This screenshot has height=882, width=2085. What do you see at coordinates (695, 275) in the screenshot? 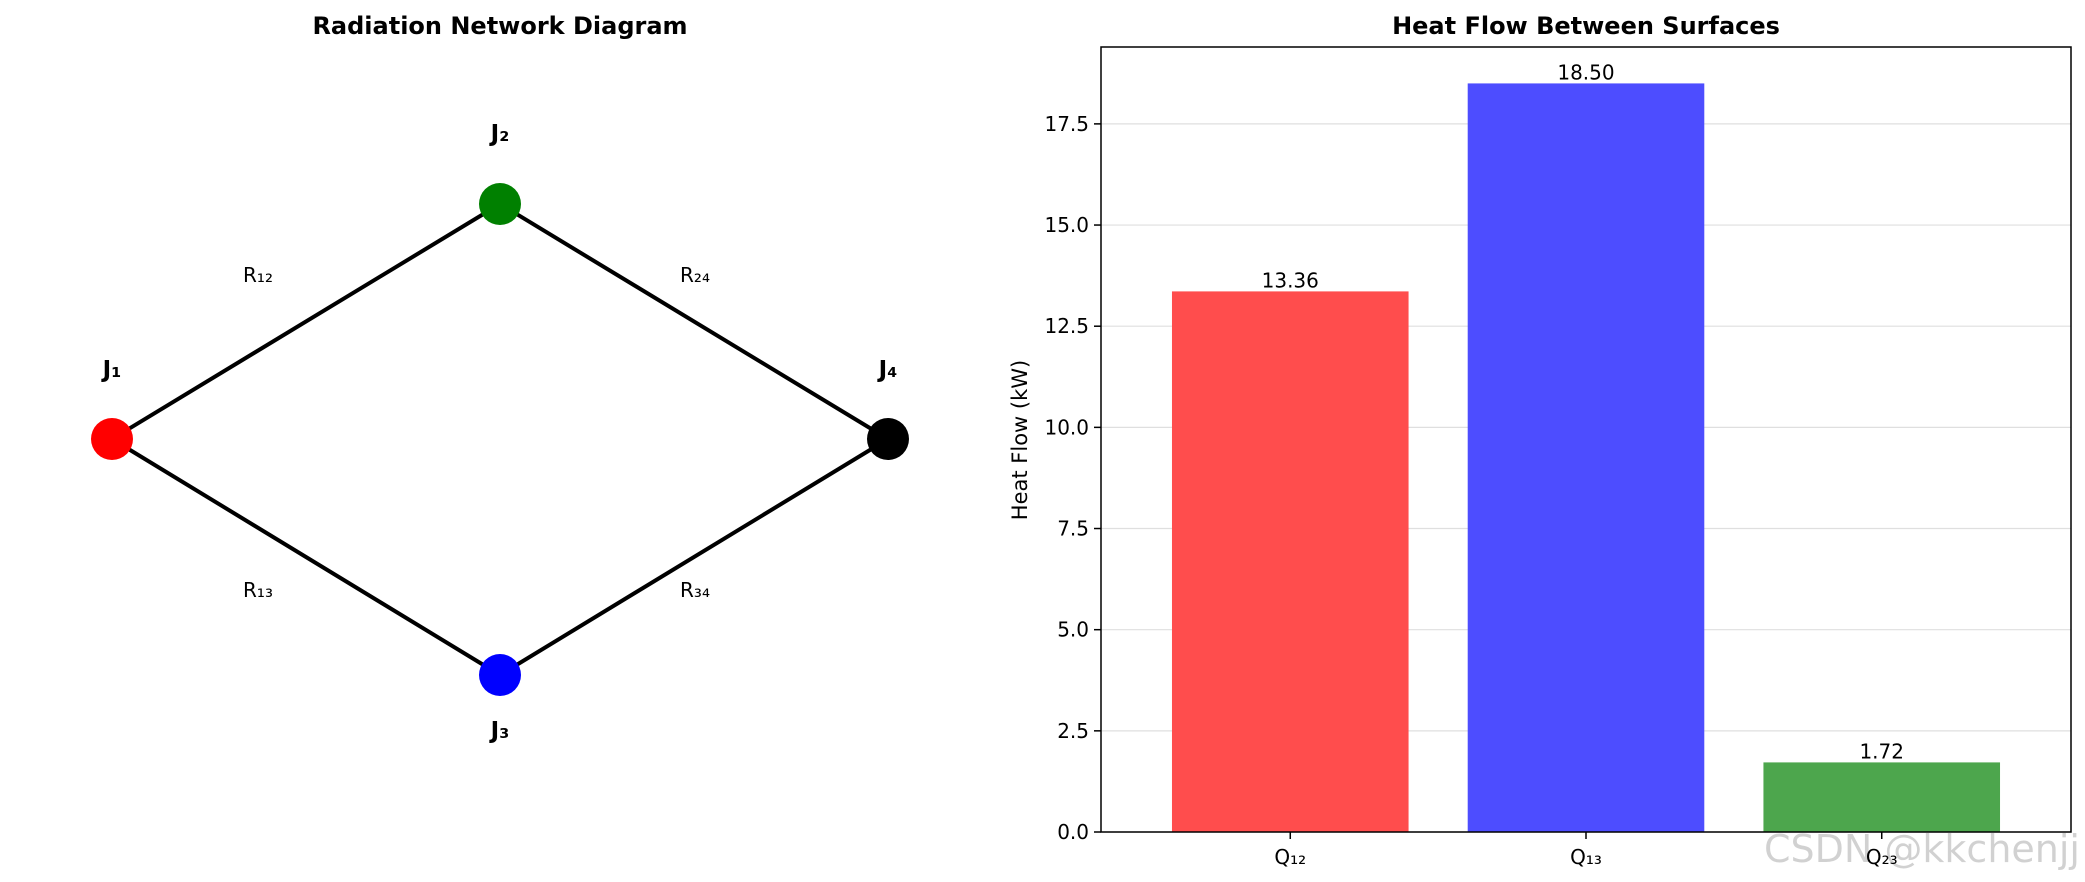
I see `edge-label-r24: R₂₄` at bounding box center [695, 275].